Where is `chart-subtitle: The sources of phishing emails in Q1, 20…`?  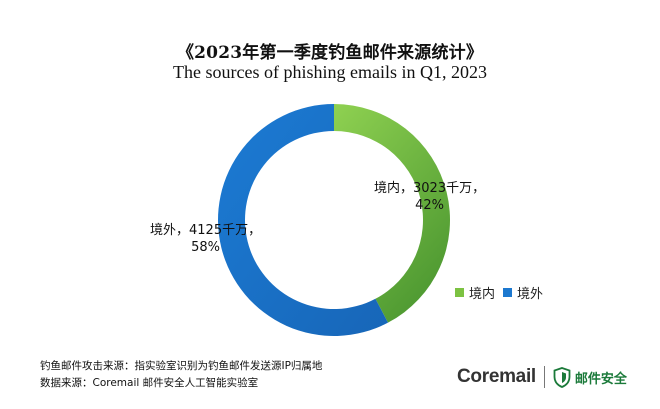
chart-subtitle: The sources of phishing emails in Q1, 20… is located at coordinates (330, 72).